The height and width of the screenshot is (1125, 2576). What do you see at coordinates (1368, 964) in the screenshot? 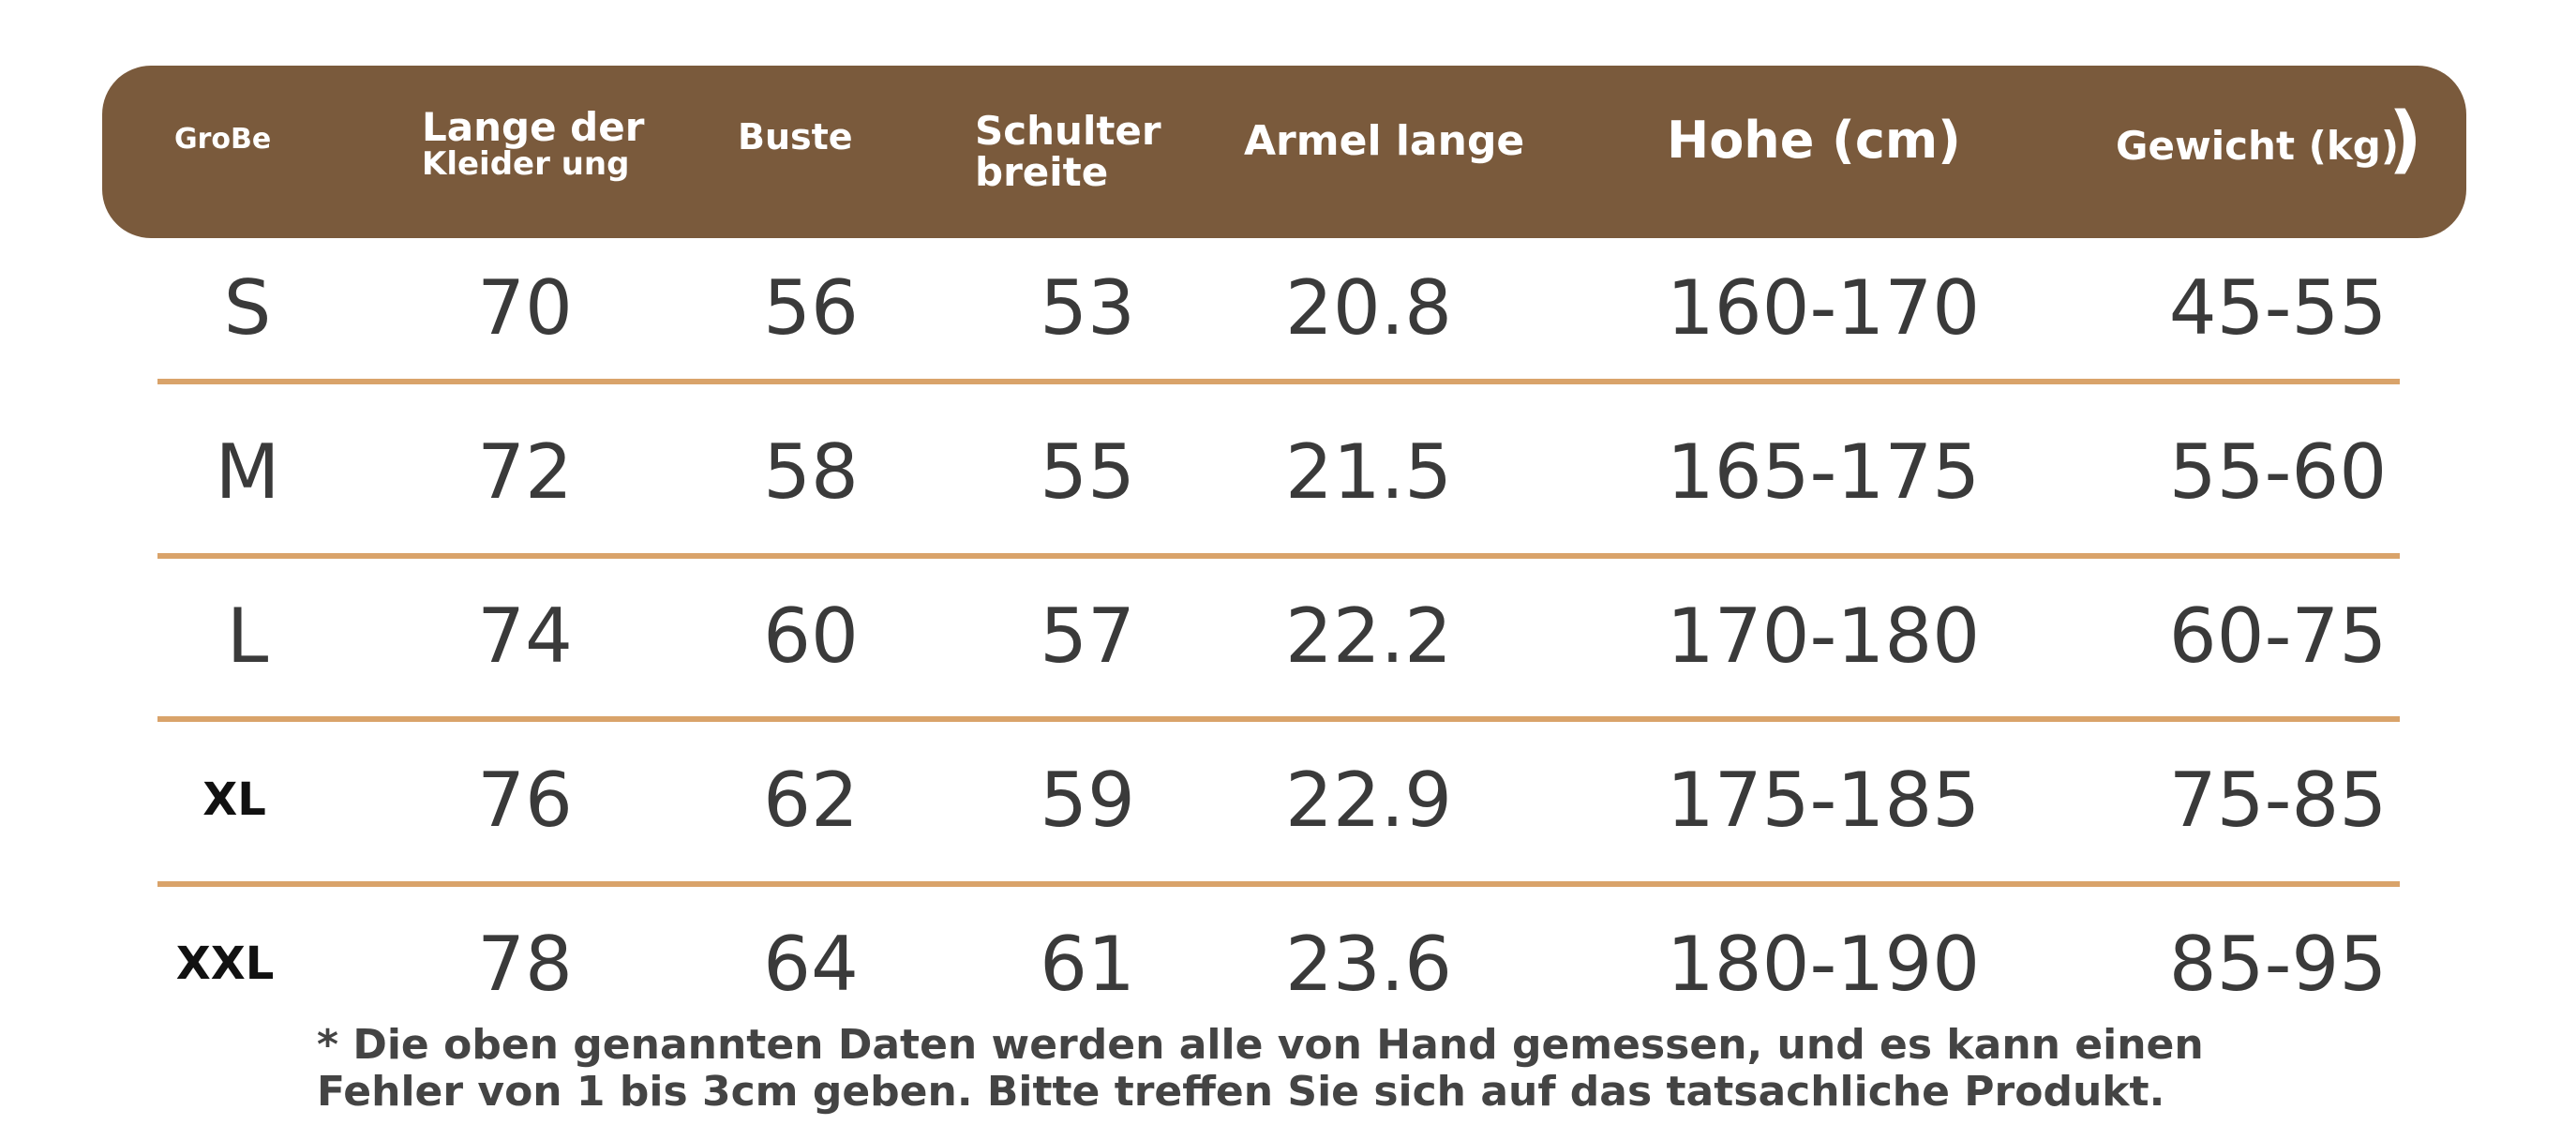
I see `cell-sleeve: 23.6` at bounding box center [1368, 964].